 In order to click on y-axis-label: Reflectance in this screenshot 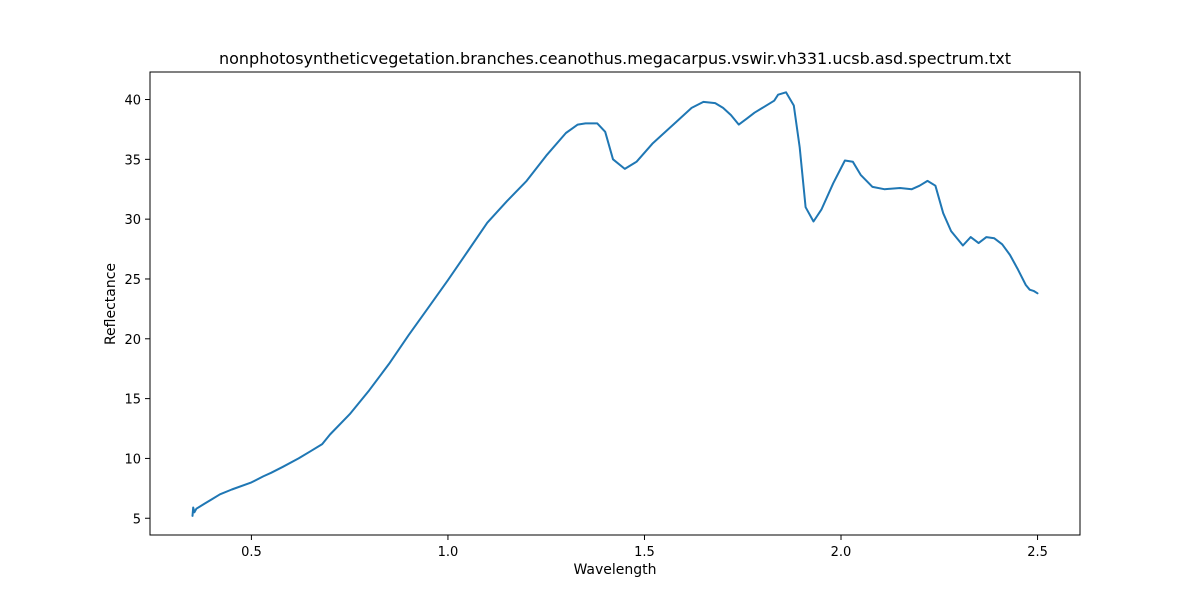, I will do `click(111, 304)`.